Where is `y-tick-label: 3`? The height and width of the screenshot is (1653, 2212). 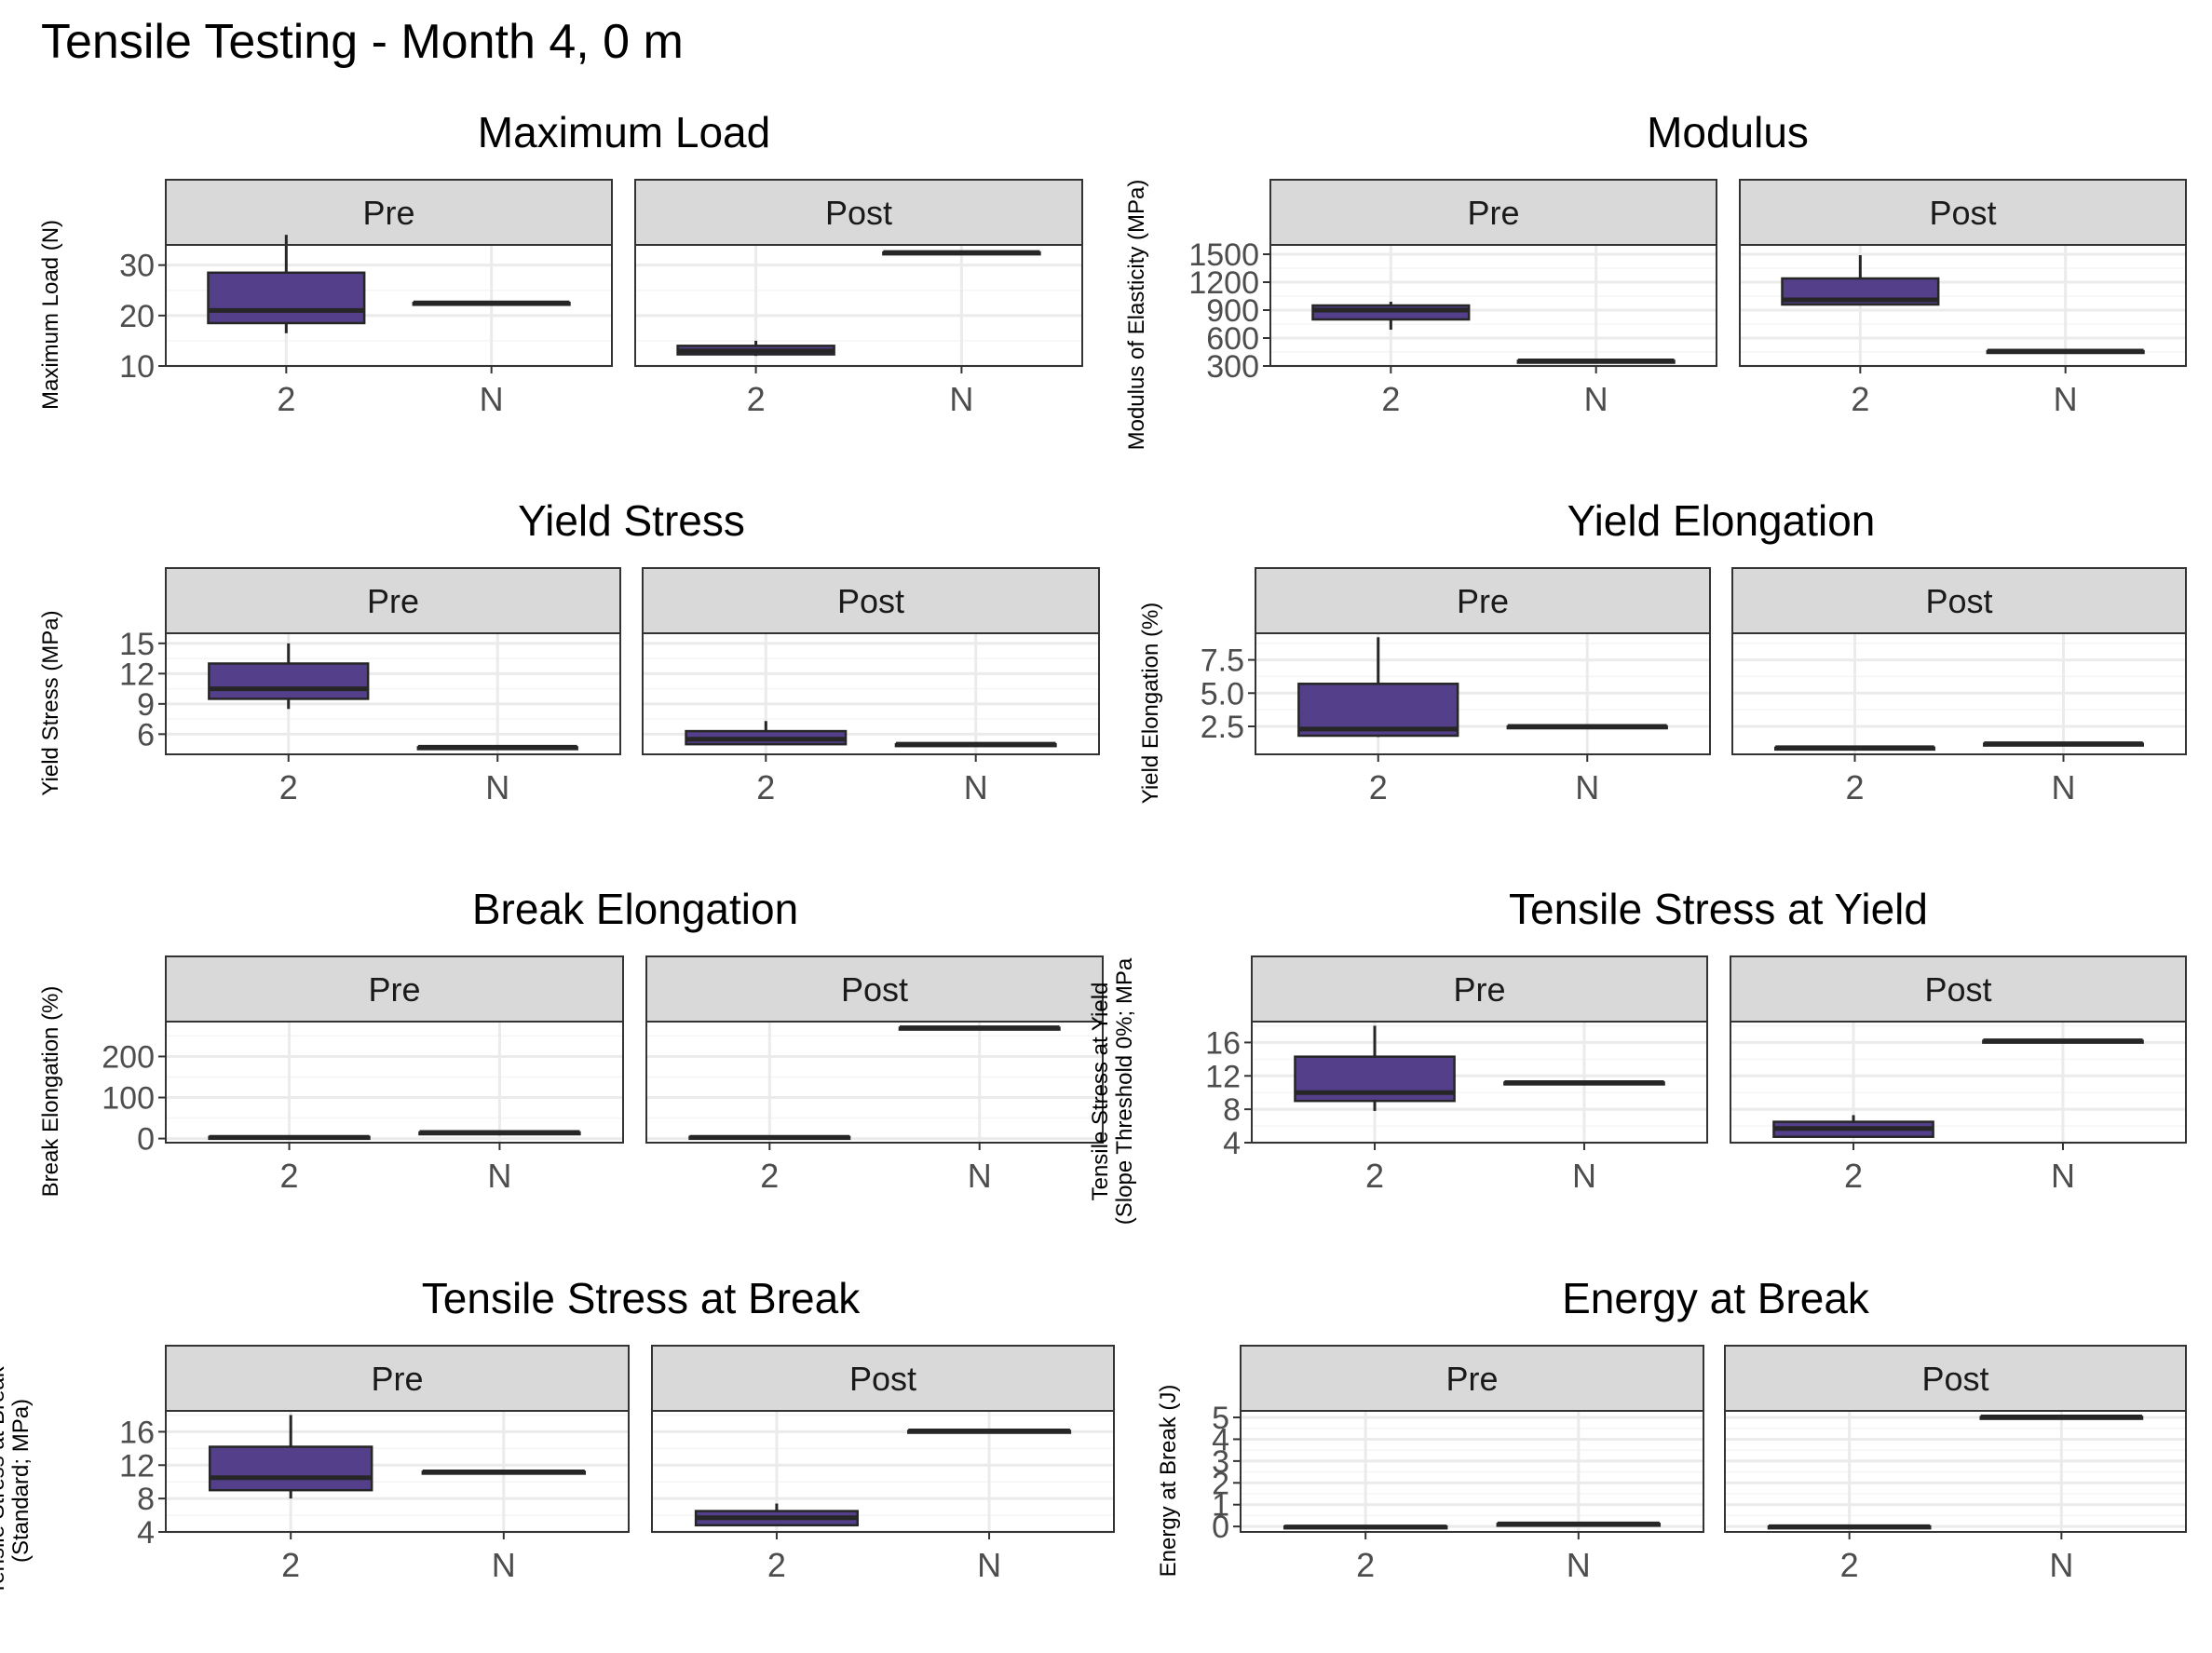
y-tick-label: 3 is located at coordinates (1221, 1462).